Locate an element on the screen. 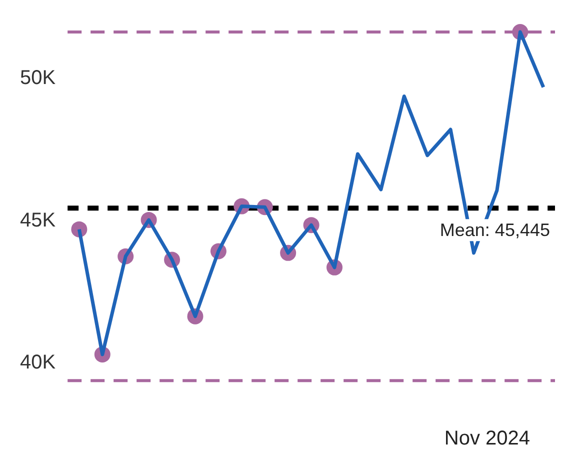  ref-line-label: Mean: 45,445 is located at coordinates (495, 230).